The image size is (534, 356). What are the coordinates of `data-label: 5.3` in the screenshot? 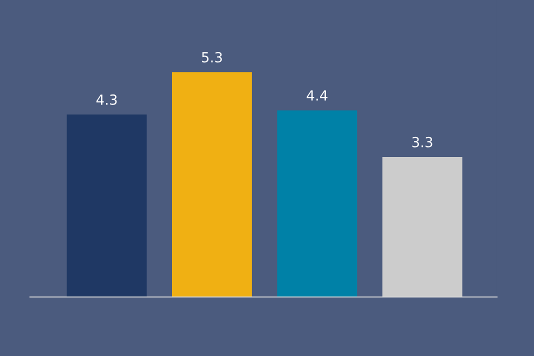 It's located at (212, 57).